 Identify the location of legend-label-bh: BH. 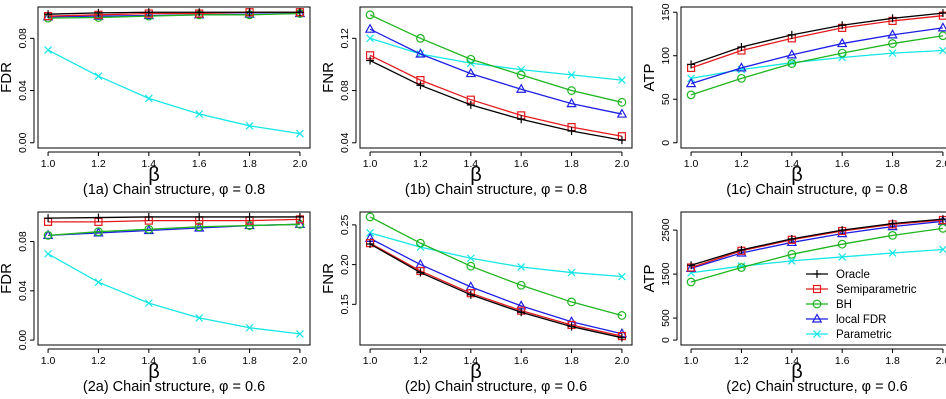
(844, 305).